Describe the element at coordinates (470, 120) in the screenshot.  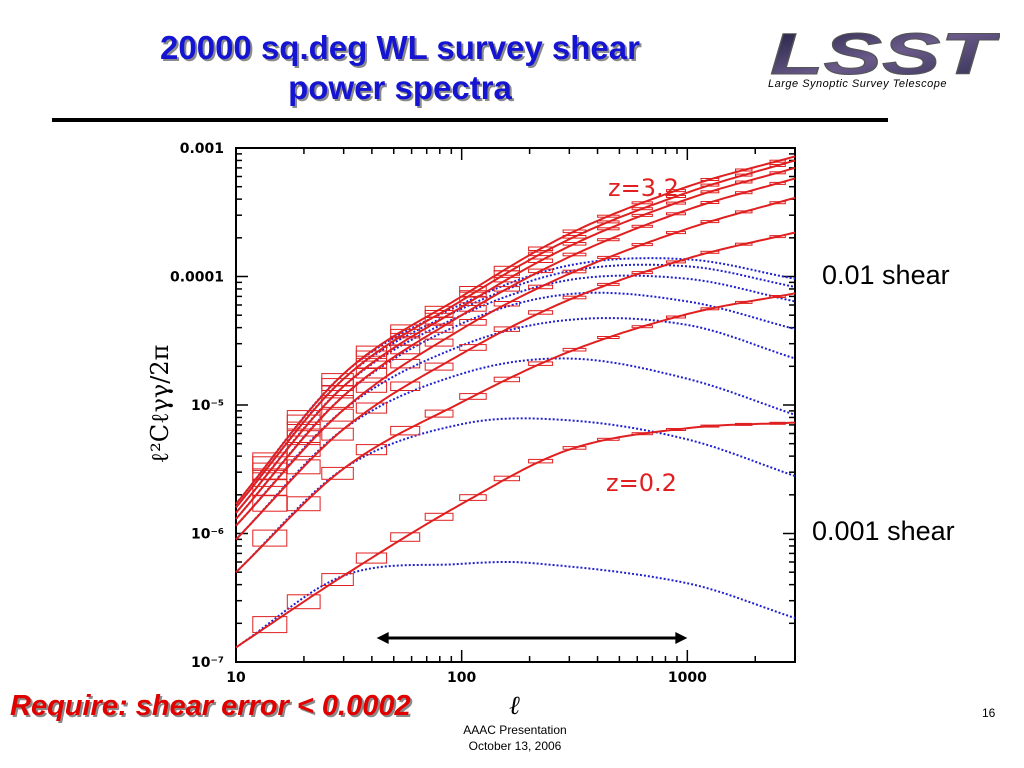
I see `title-divider` at that location.